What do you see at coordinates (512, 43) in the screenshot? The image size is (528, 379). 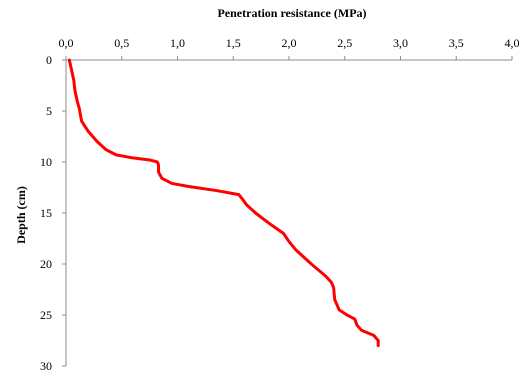 I see `x-tick-label: 4,0` at bounding box center [512, 43].